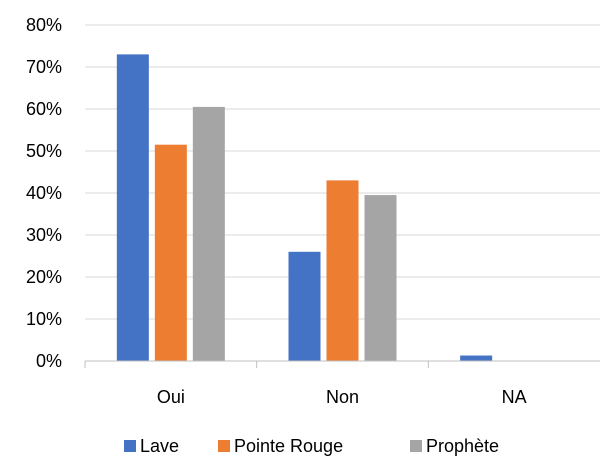 Image resolution: width=600 pixels, height=463 pixels. I want to click on y-axis-ticks: 0% 10% 20% 30% 40% 50% 60% 70% 80%, so click(44, 193).